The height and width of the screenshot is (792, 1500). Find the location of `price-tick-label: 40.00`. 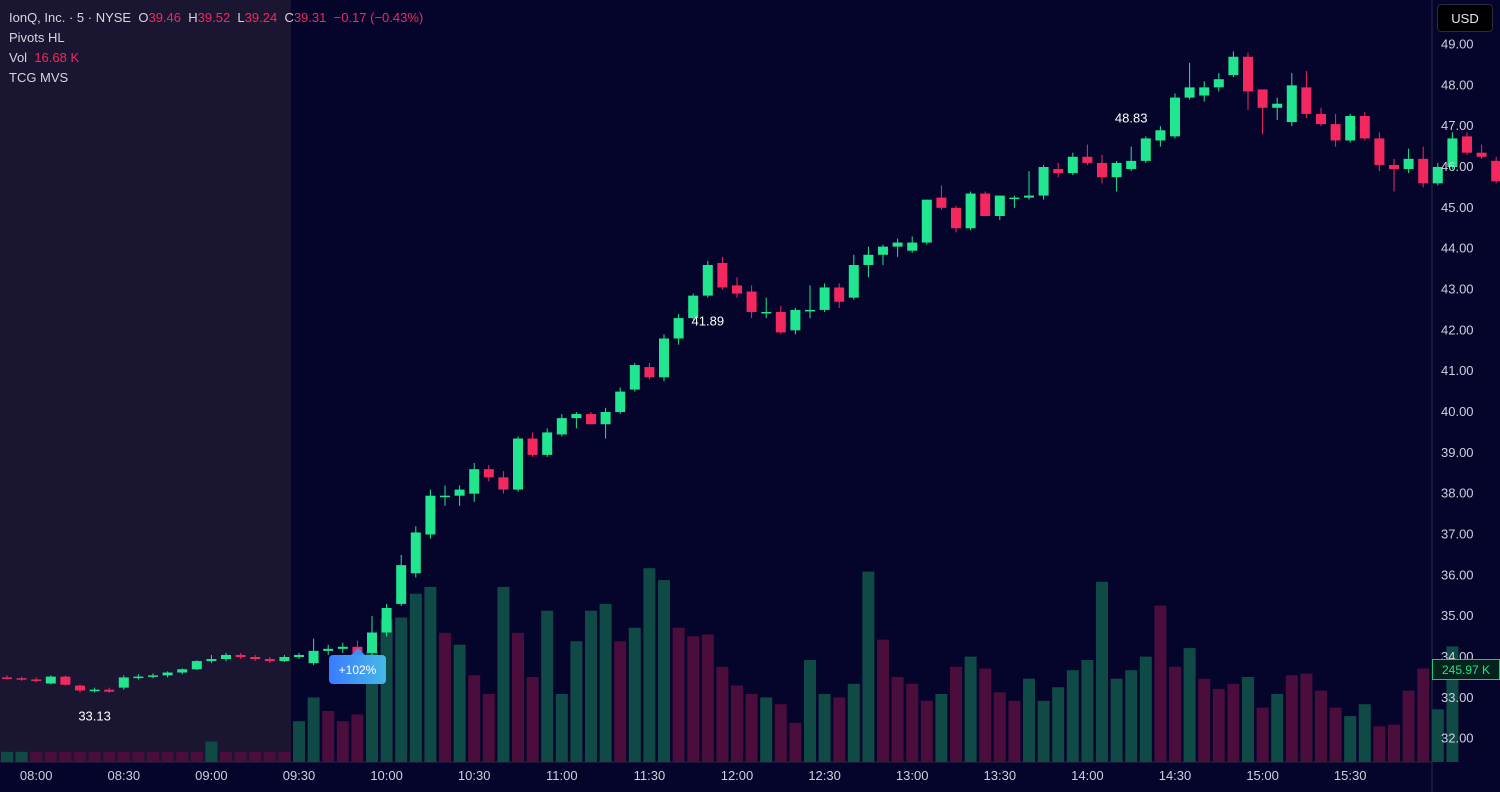

price-tick-label: 40.00 is located at coordinates (1457, 411).